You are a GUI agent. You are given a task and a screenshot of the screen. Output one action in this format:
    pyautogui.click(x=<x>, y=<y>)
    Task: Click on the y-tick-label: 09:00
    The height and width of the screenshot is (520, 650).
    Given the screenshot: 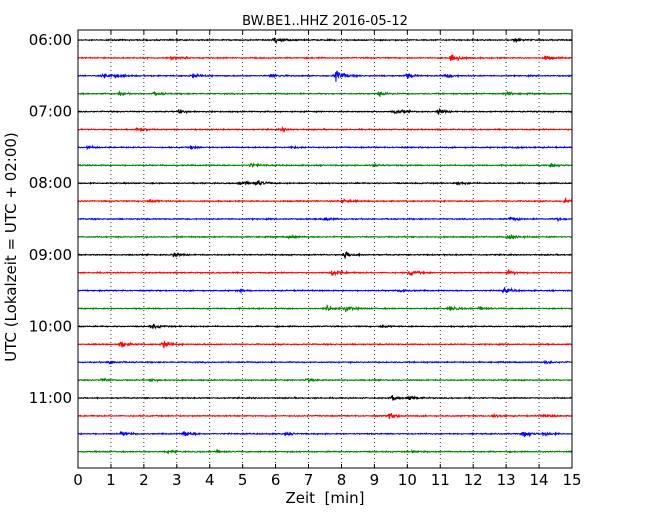 What is the action you would take?
    pyautogui.click(x=50, y=255)
    